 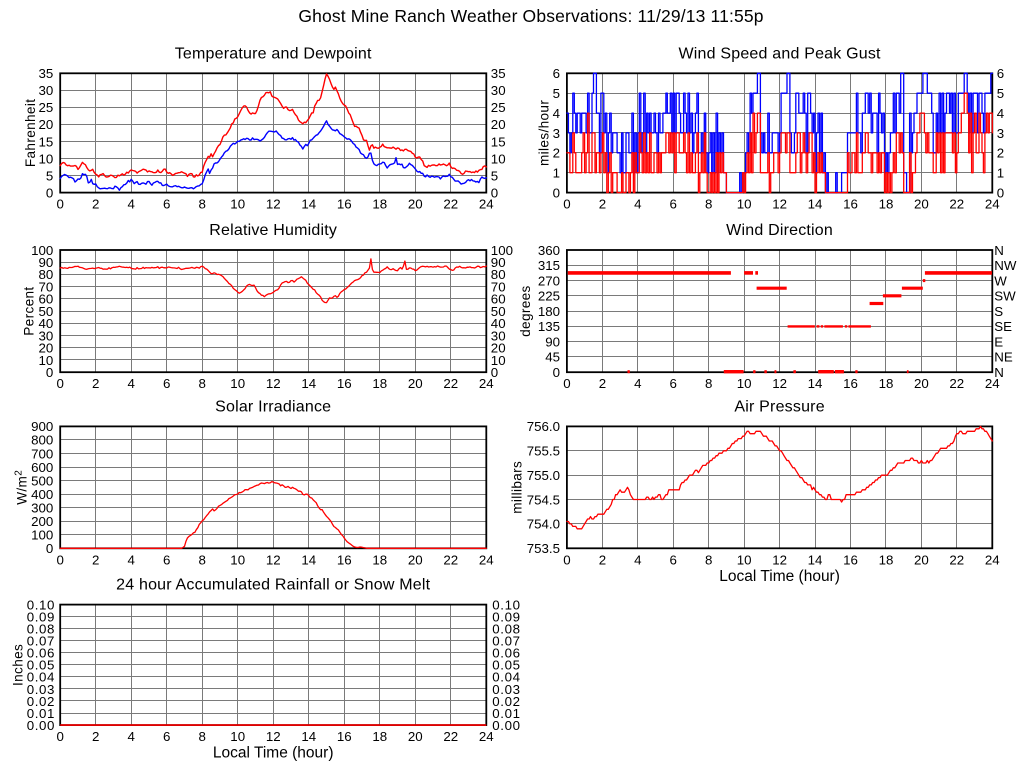 I want to click on svg-text: 3, so click(x=556, y=133).